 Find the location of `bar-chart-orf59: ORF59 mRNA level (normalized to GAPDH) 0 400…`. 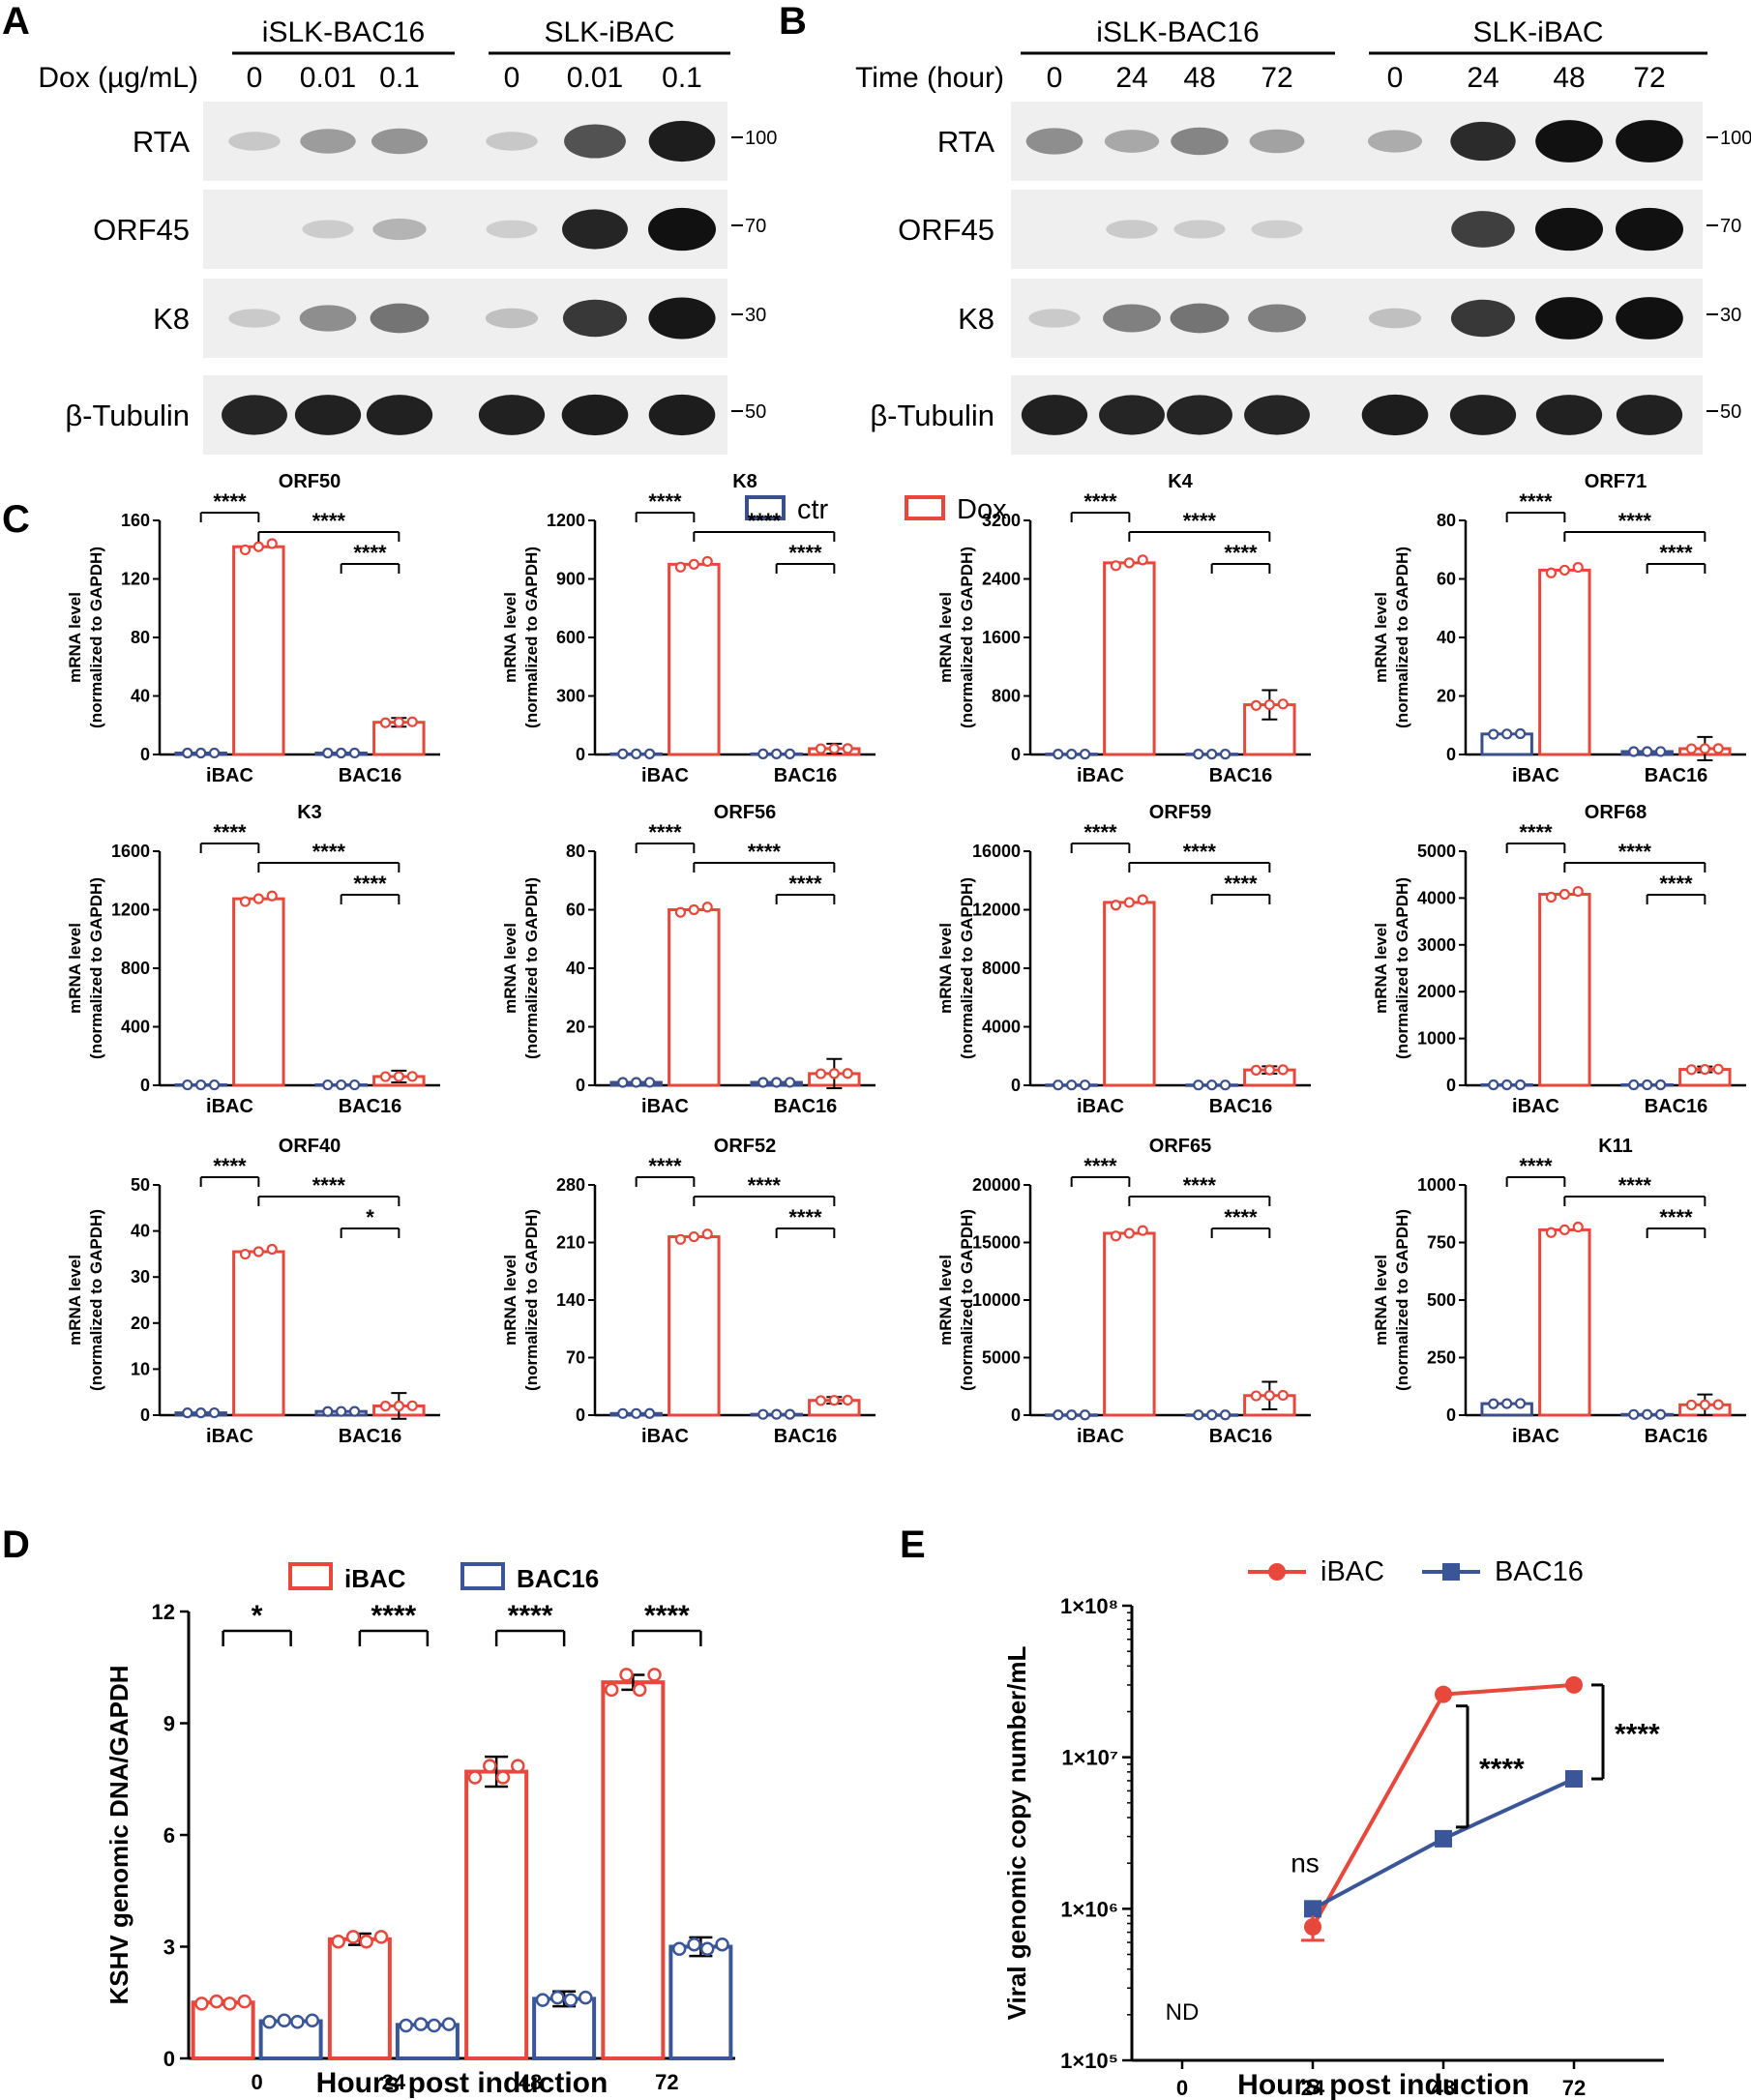

bar-chart-orf59: ORF59 mRNA level (normalized to GAPDH) 0 400… is located at coordinates (1123, 959).